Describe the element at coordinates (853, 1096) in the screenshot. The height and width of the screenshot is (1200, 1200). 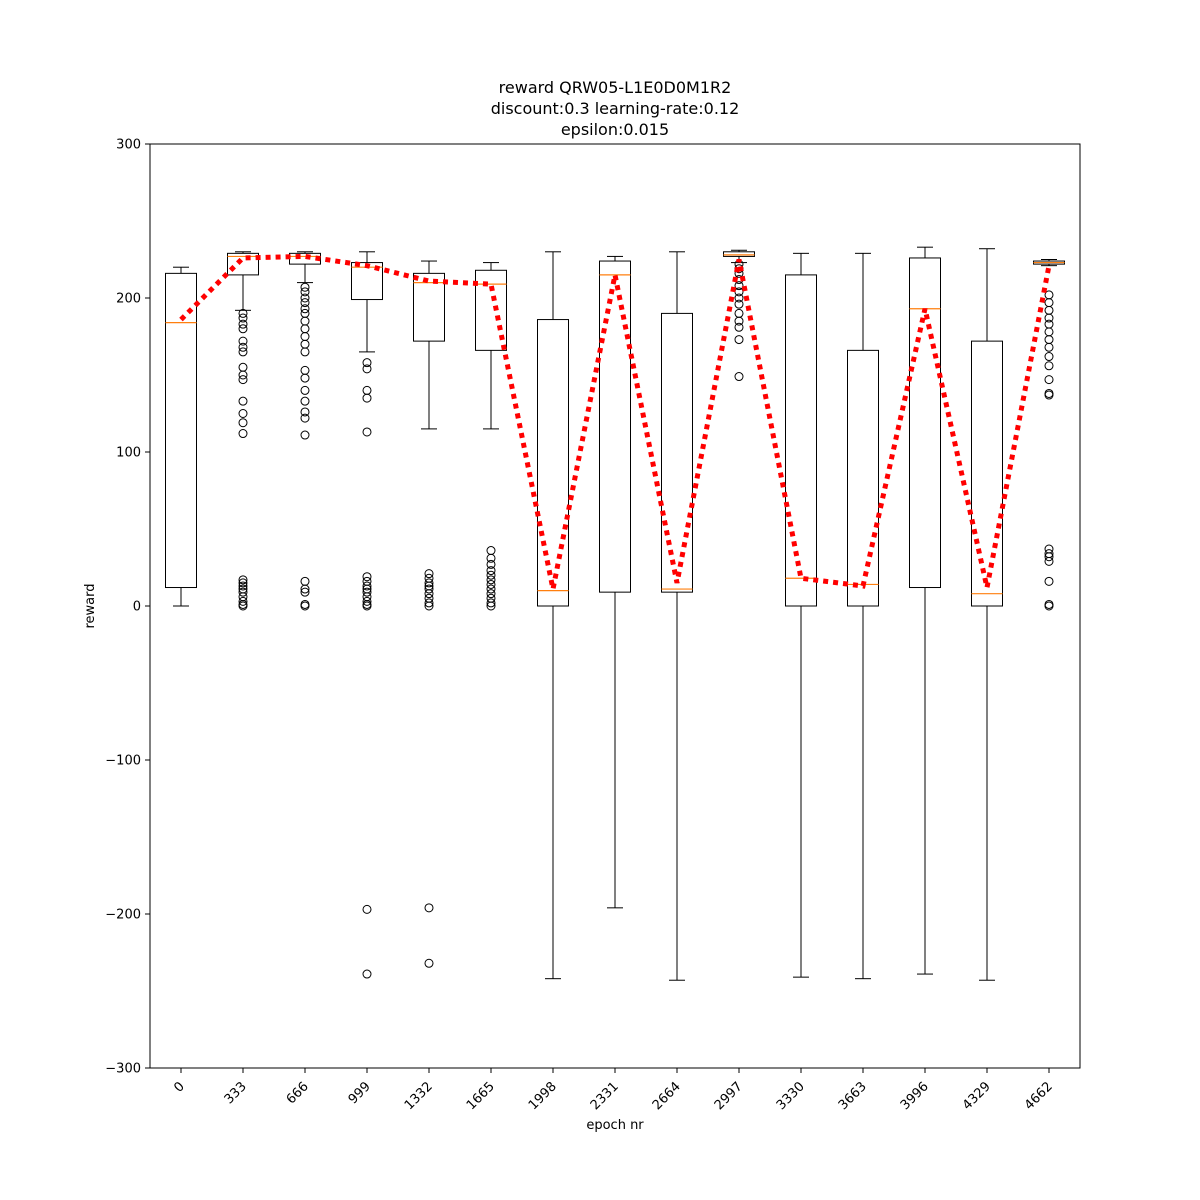
I see `x-tick-label: 3663` at that location.